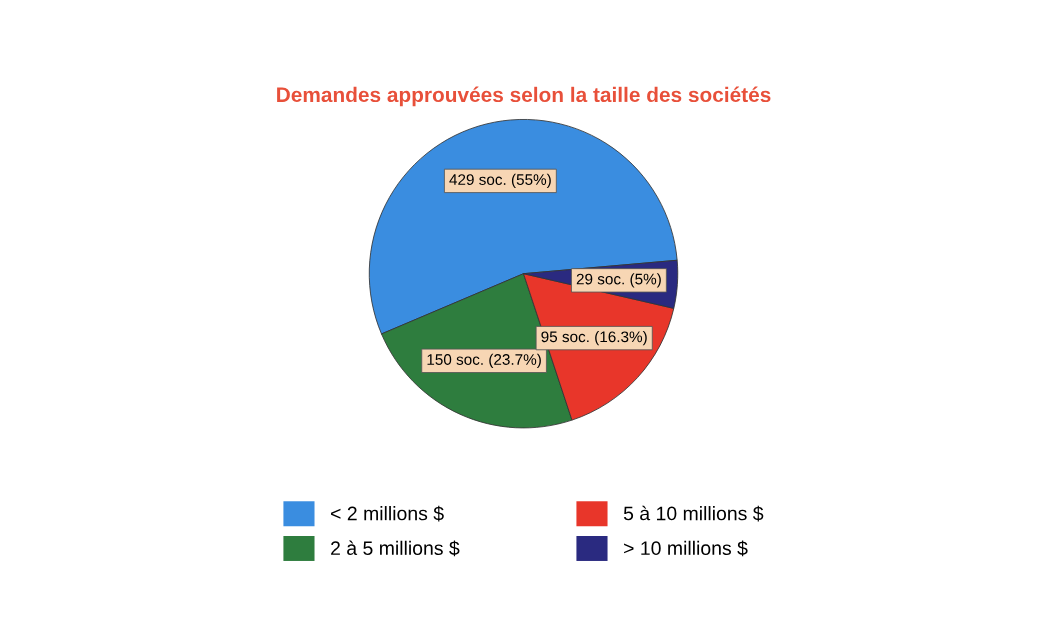 The height and width of the screenshot is (622, 1047). Describe the element at coordinates (693, 513) in the screenshot. I see `legend-label: 5 à 10 millions $` at that location.